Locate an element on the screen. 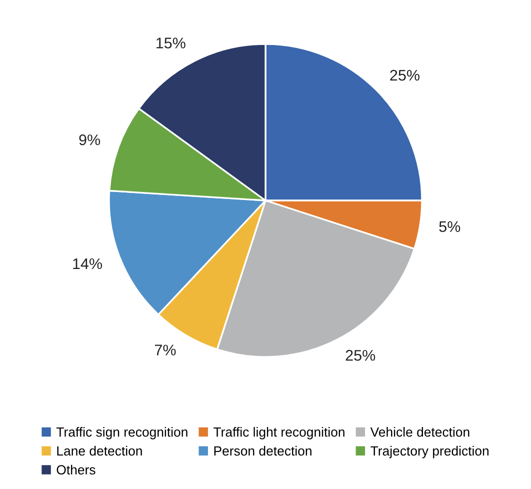 This screenshot has width=531, height=489. legend-label: Traffic sign recognition is located at coordinates (122, 433).